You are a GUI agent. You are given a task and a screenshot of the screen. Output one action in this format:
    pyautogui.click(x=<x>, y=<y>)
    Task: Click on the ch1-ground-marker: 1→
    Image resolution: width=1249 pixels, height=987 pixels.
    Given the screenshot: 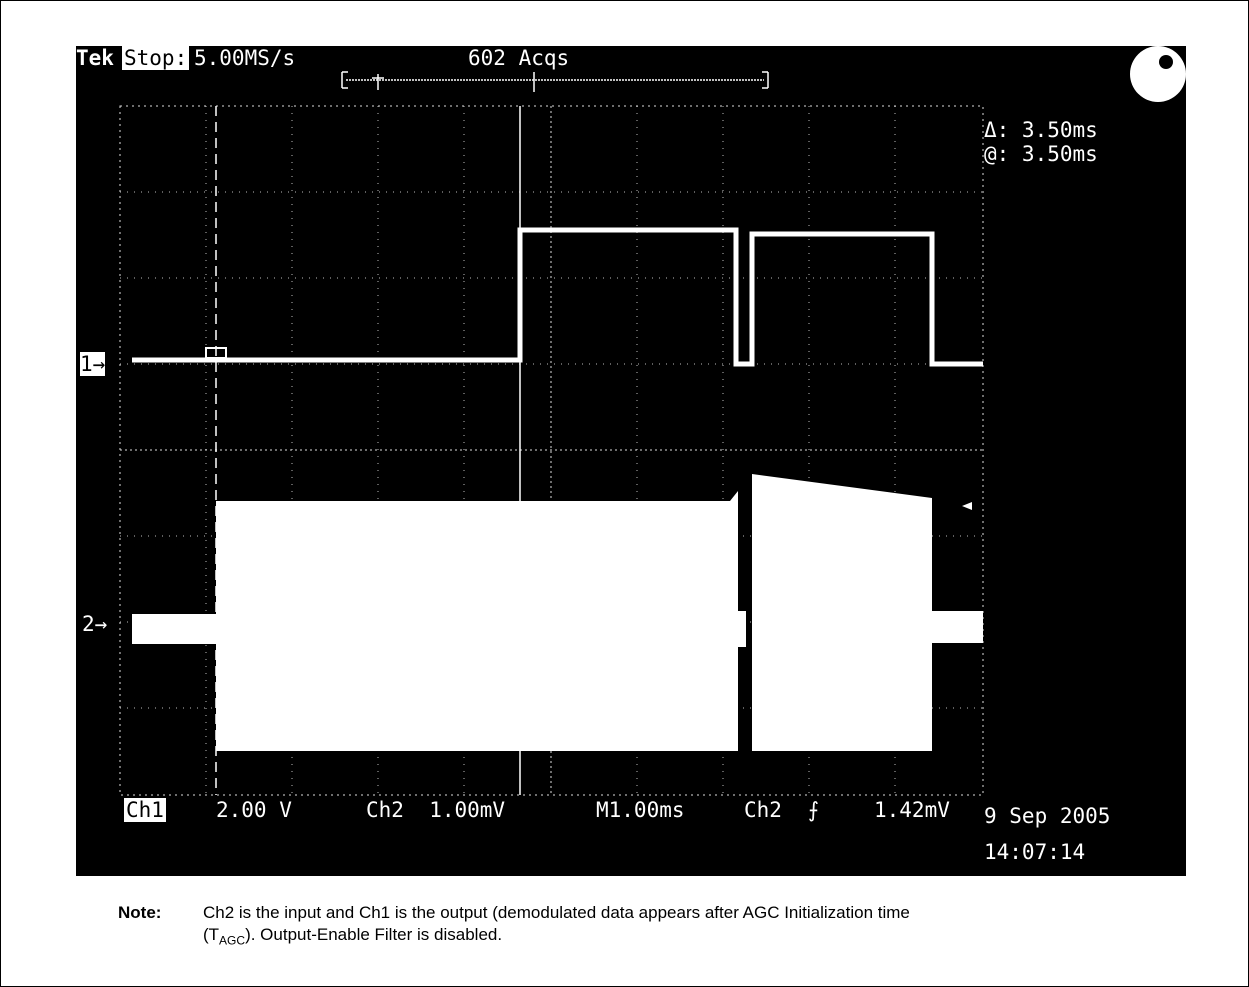 What is the action you would take?
    pyautogui.click(x=93, y=364)
    